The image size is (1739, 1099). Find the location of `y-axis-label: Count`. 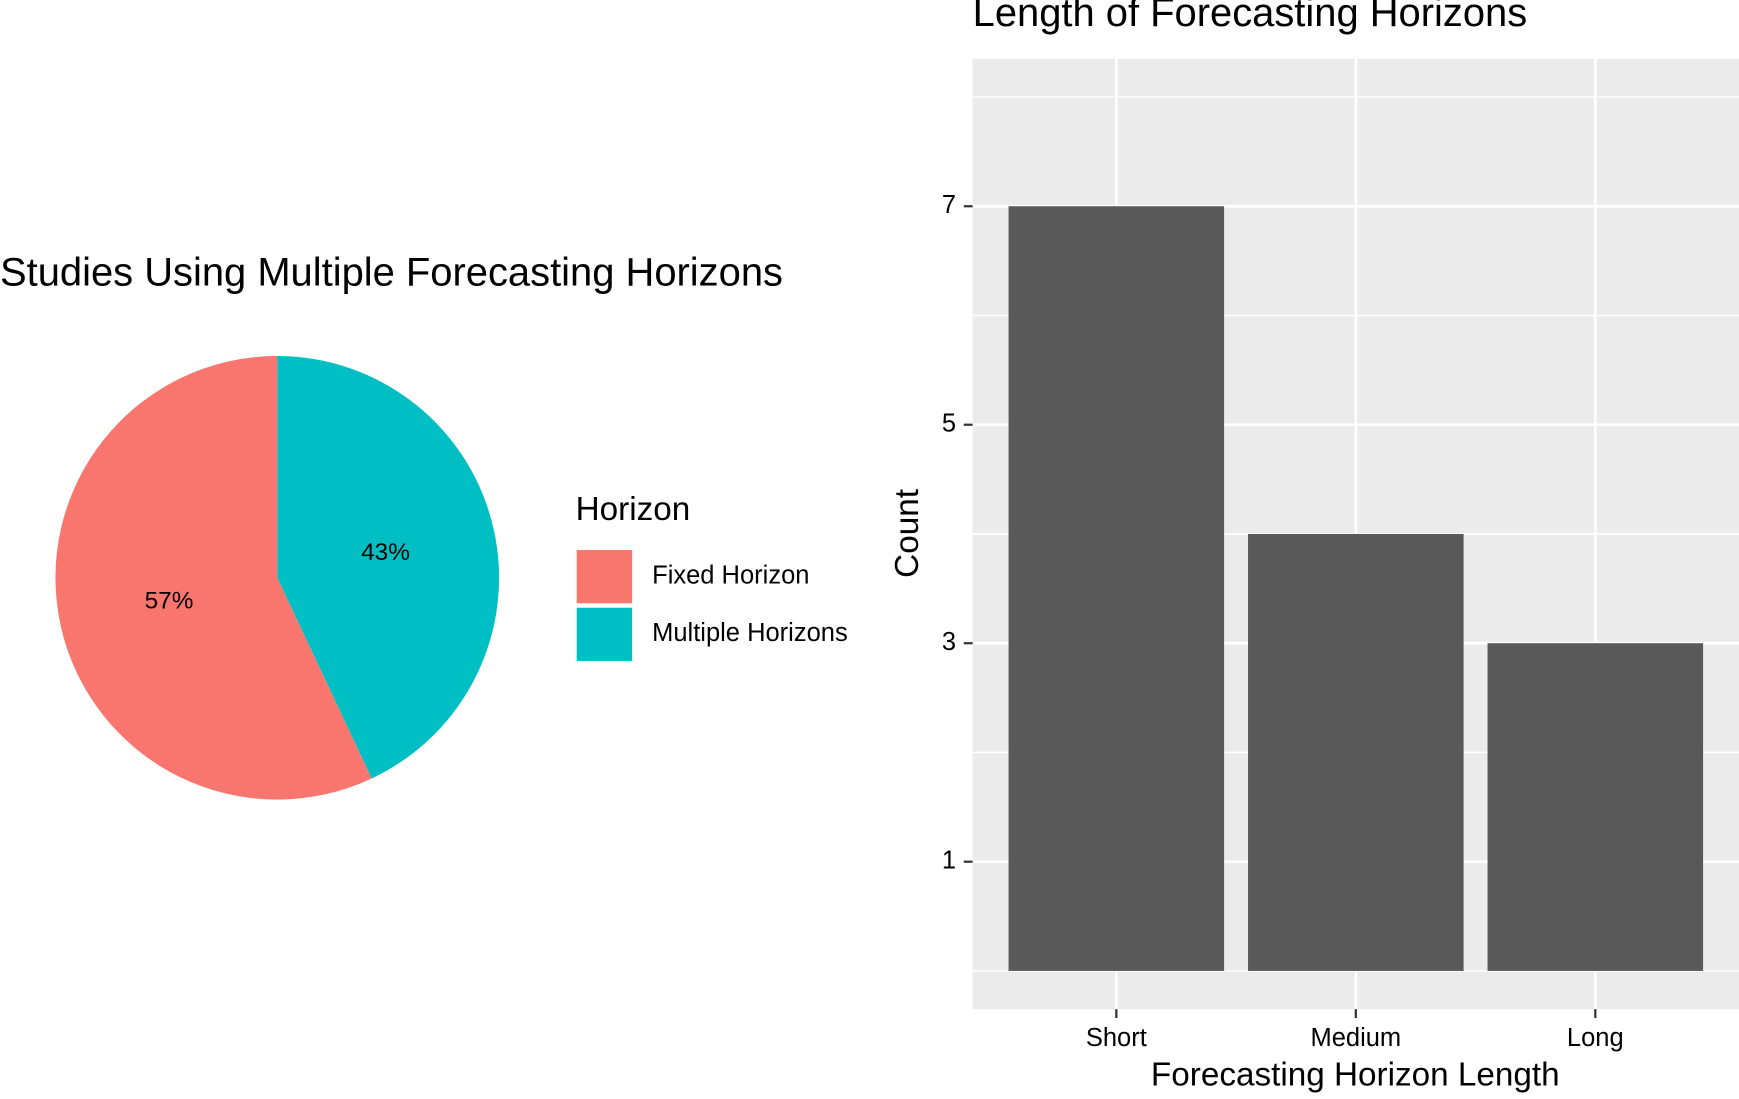

y-axis-label: Count is located at coordinates (907, 533).